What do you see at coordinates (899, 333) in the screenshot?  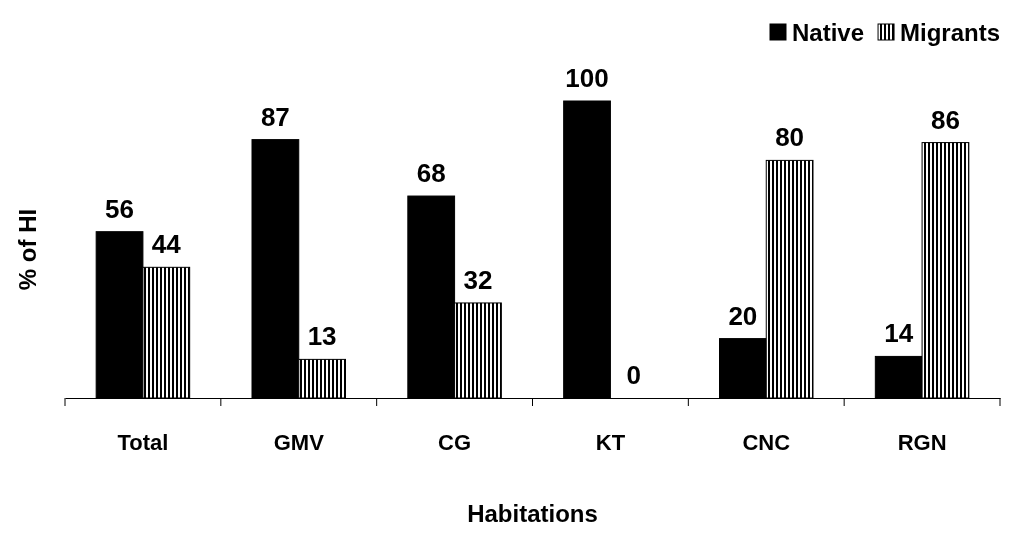 I see `data-label: 14` at bounding box center [899, 333].